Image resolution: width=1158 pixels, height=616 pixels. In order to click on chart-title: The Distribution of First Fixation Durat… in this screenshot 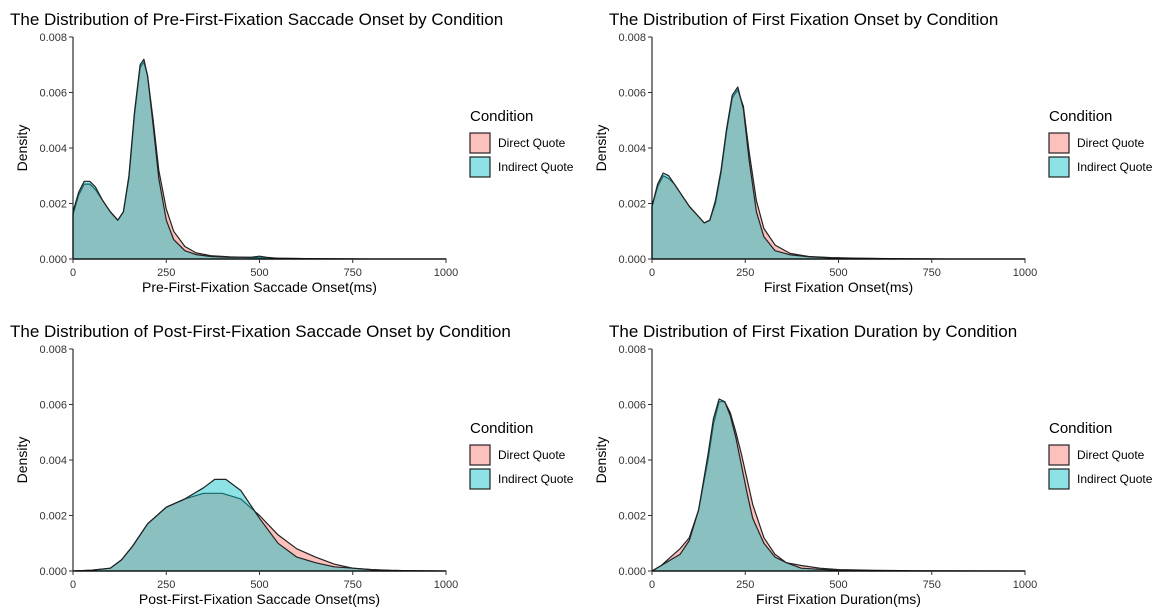, I will do `click(813, 331)`.